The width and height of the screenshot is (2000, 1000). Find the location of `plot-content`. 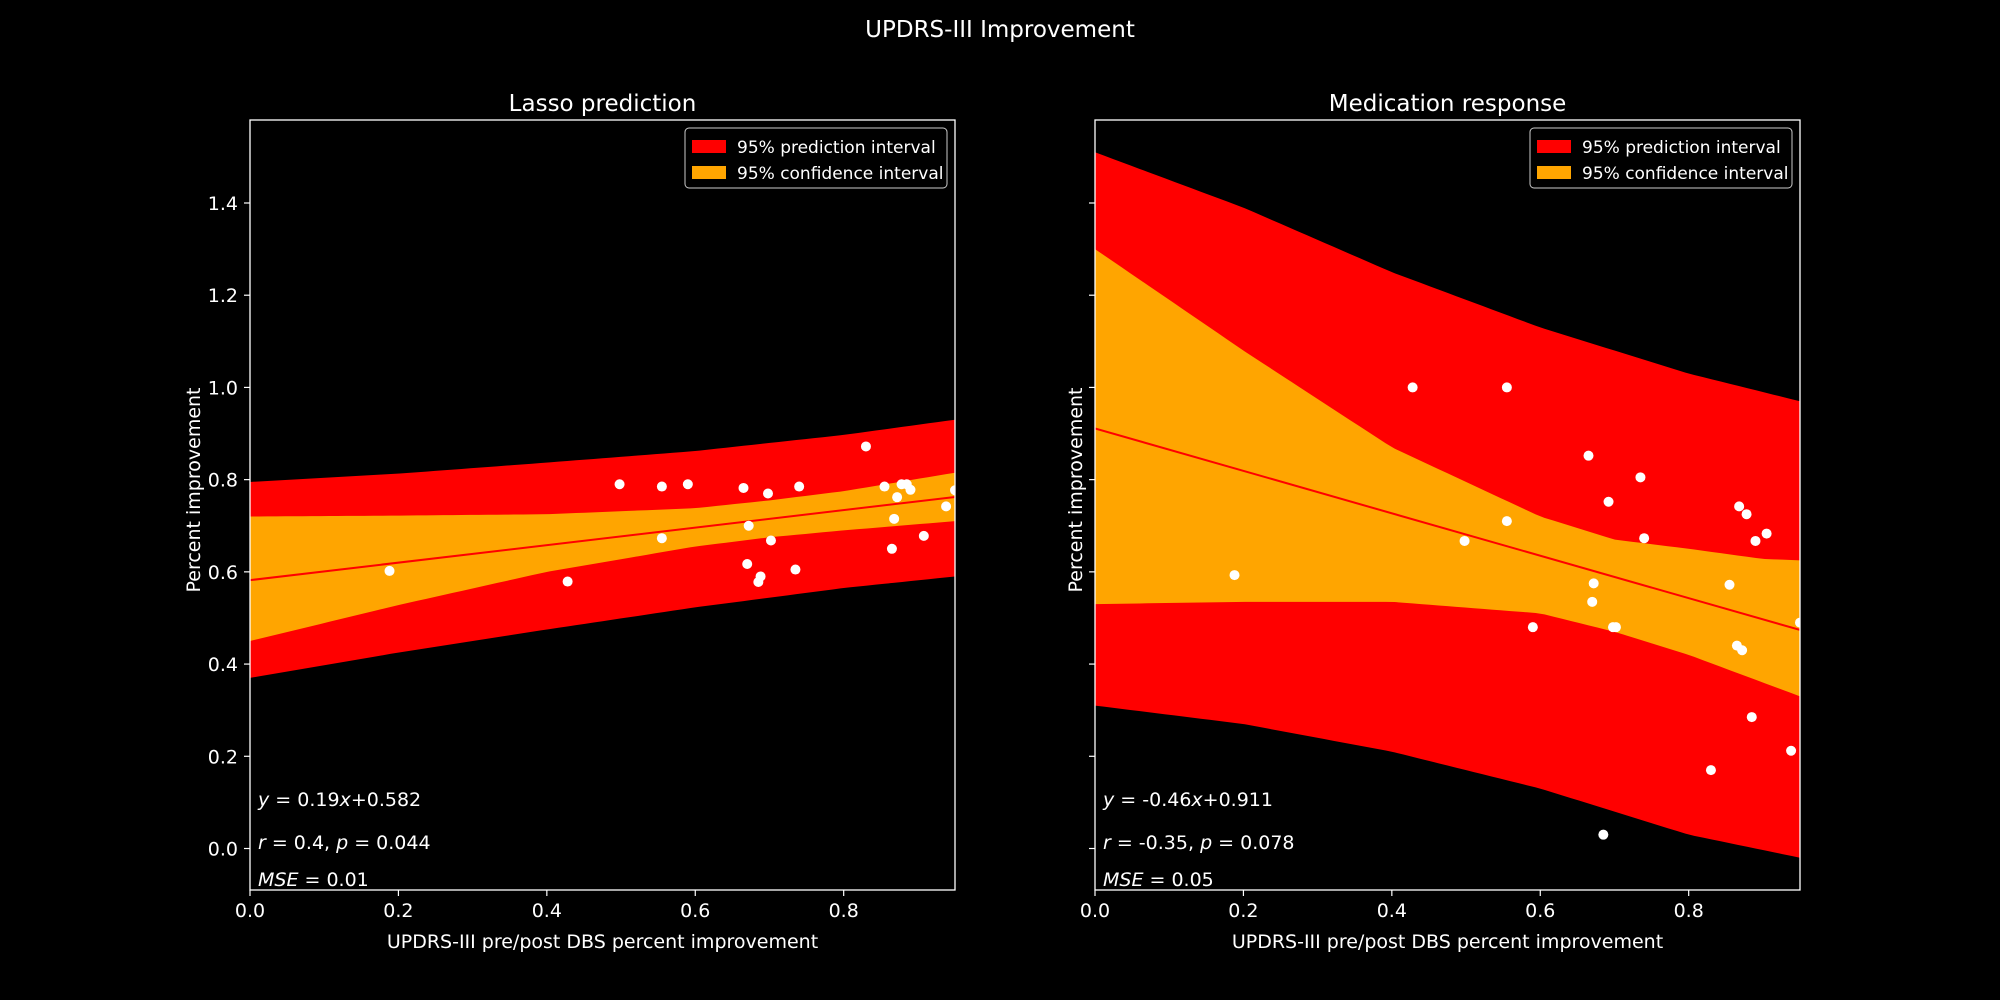

plot-content is located at coordinates (602, 548).